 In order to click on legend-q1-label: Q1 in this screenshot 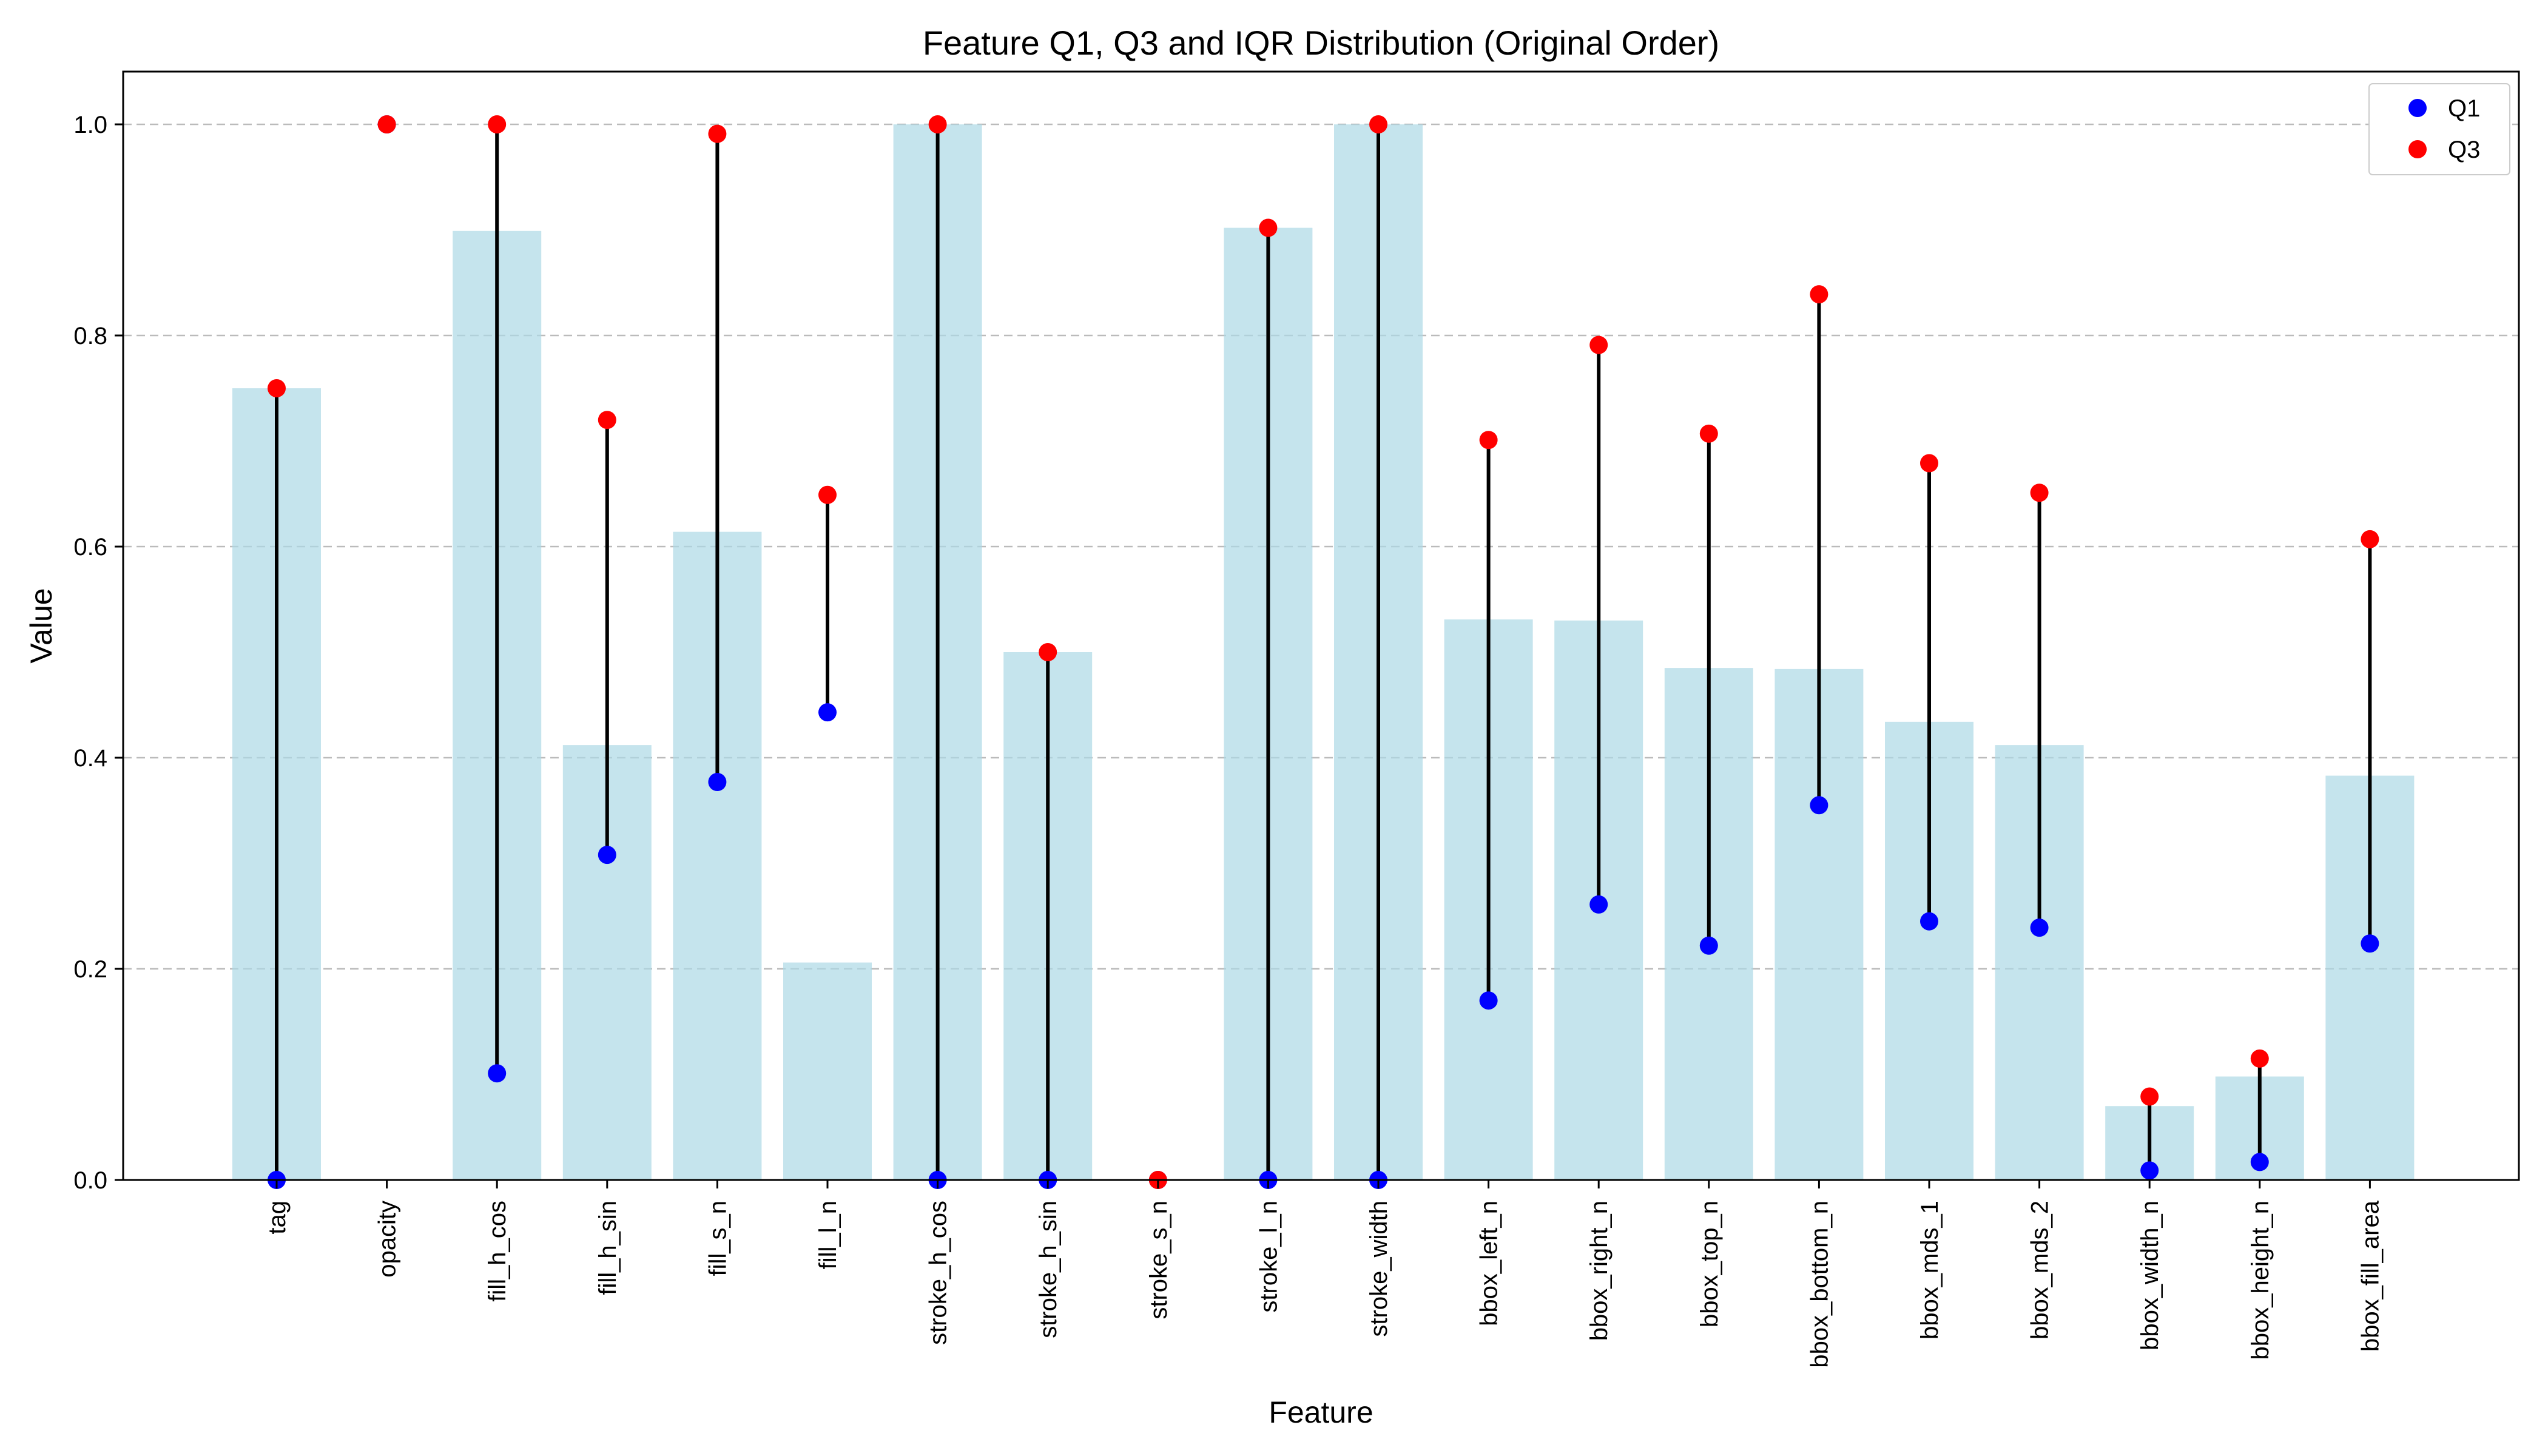, I will do `click(2464, 108)`.